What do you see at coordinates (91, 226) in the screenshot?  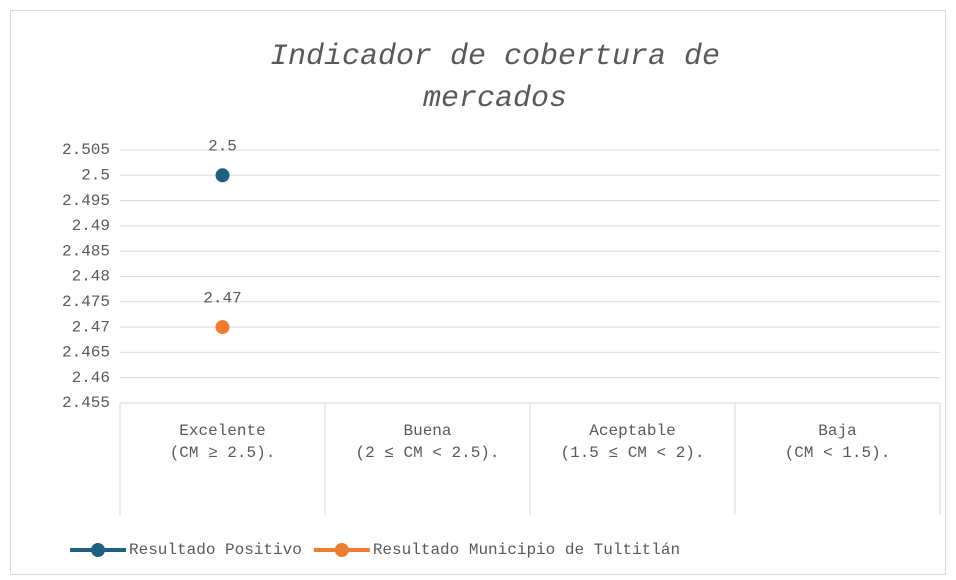 I see `y-tick-label: 2.49` at bounding box center [91, 226].